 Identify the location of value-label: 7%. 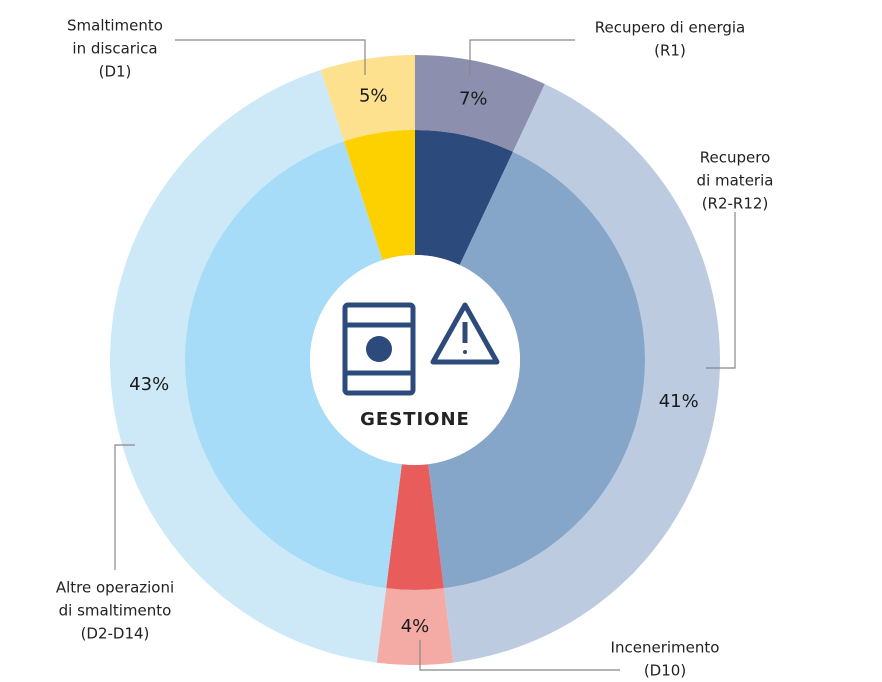
(473, 98).